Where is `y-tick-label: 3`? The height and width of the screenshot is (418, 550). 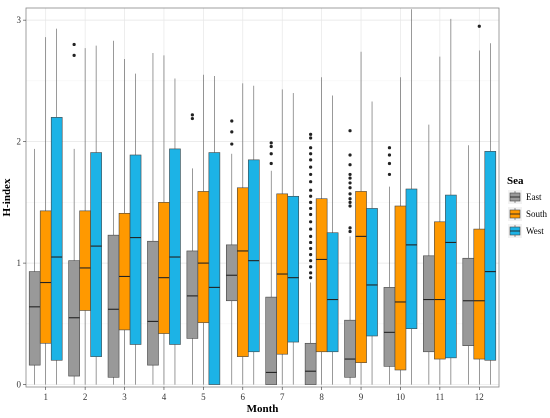 y-tick-label: 3 is located at coordinates (19, 20).